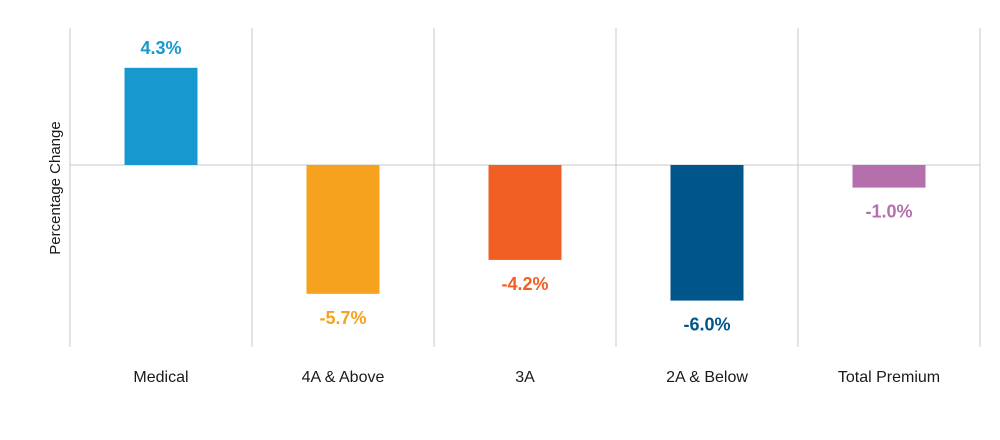 The height and width of the screenshot is (440, 1000). What do you see at coordinates (888, 212) in the screenshot?
I see `bar-value-label: -1.0%` at bounding box center [888, 212].